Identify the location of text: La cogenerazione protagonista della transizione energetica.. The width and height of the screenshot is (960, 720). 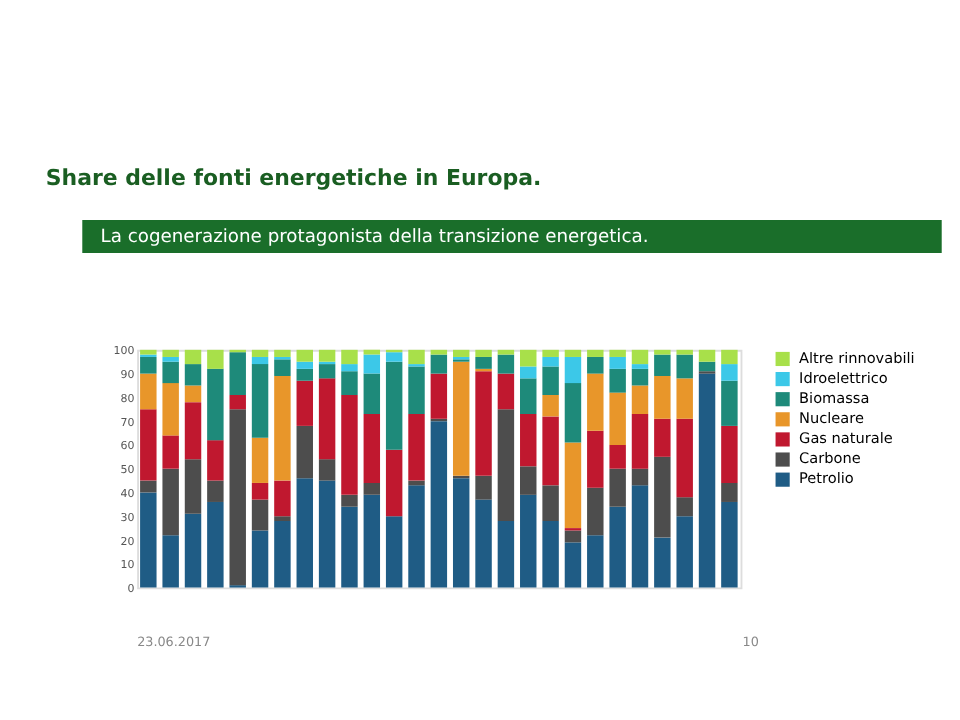
(374, 237).